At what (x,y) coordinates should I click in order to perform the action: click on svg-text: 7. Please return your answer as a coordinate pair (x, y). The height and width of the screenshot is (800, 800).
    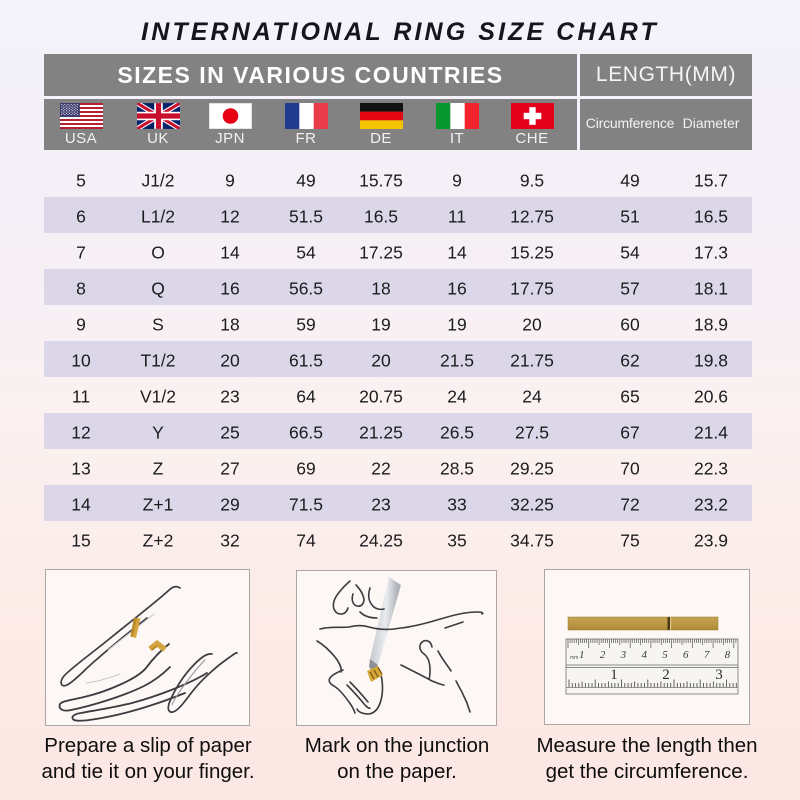
    Looking at the image, I should click on (707, 655).